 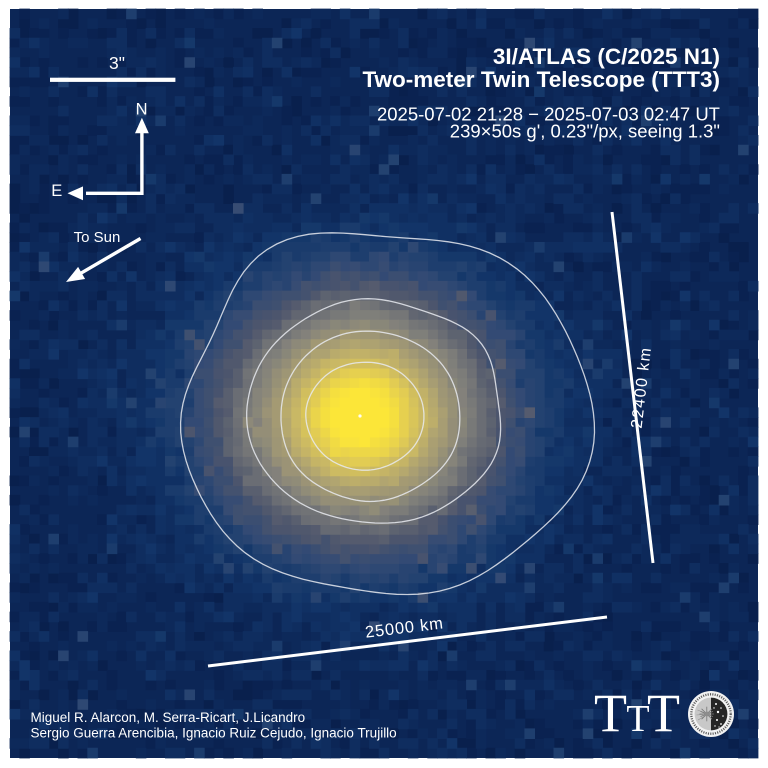 What do you see at coordinates (548, 114) in the screenshot?
I see `svg-text:2025-07-02 21:28 − 2025-07-03: 2025-07-02 21:28 − 2025-07-03 02:47 UT` at bounding box center [548, 114].